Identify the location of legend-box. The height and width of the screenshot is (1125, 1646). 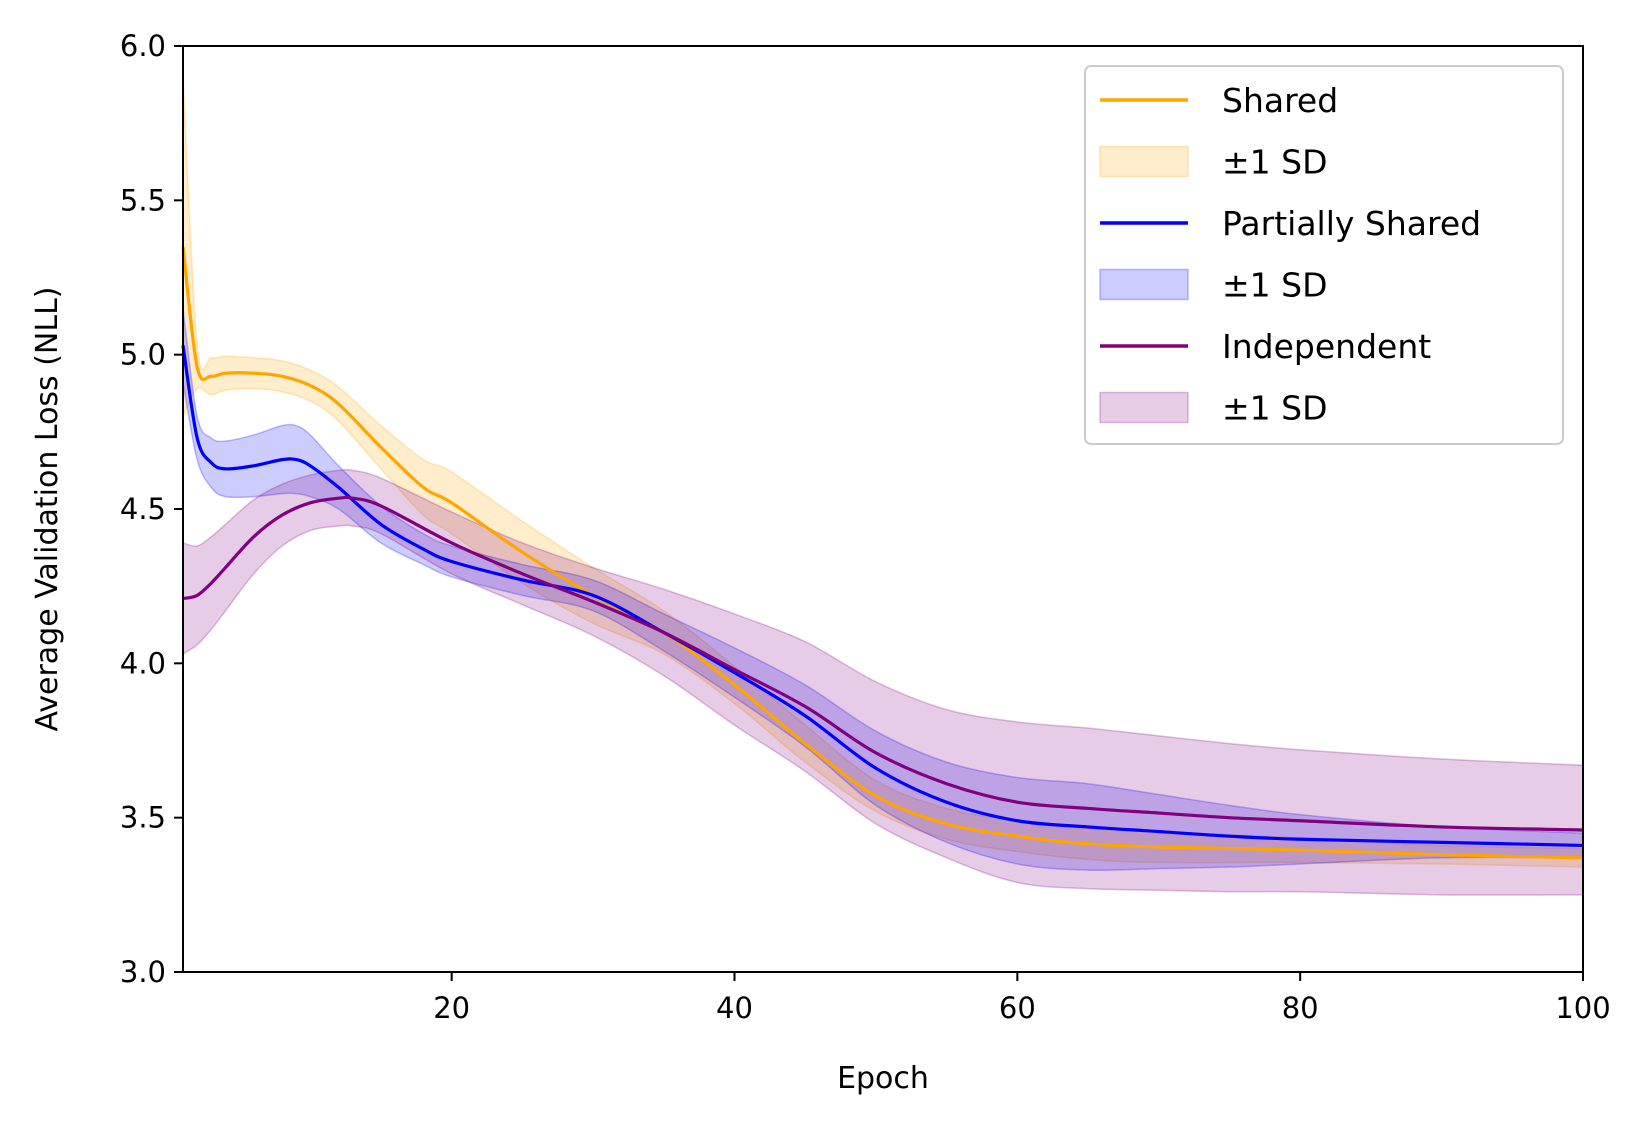
(1324, 255).